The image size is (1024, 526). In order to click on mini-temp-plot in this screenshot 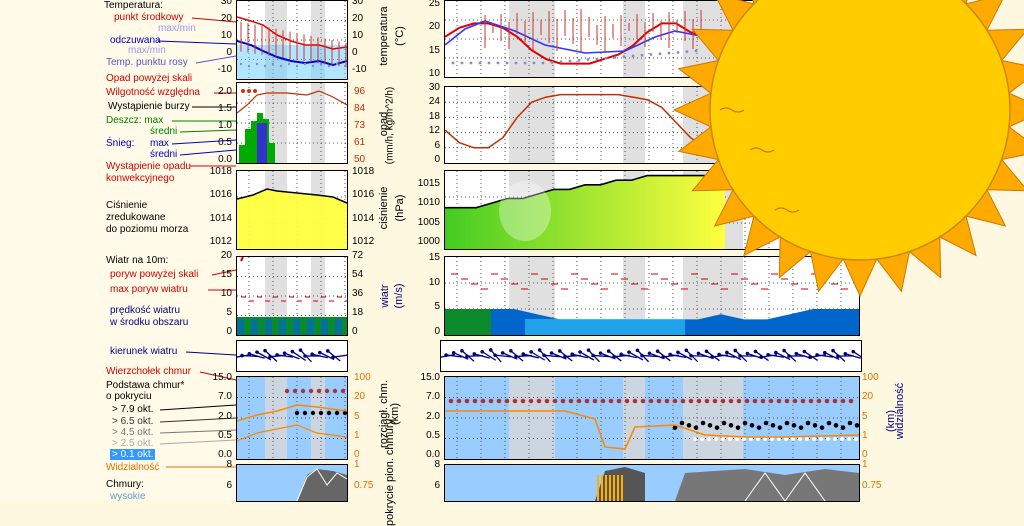, I will do `click(292, 40)`.